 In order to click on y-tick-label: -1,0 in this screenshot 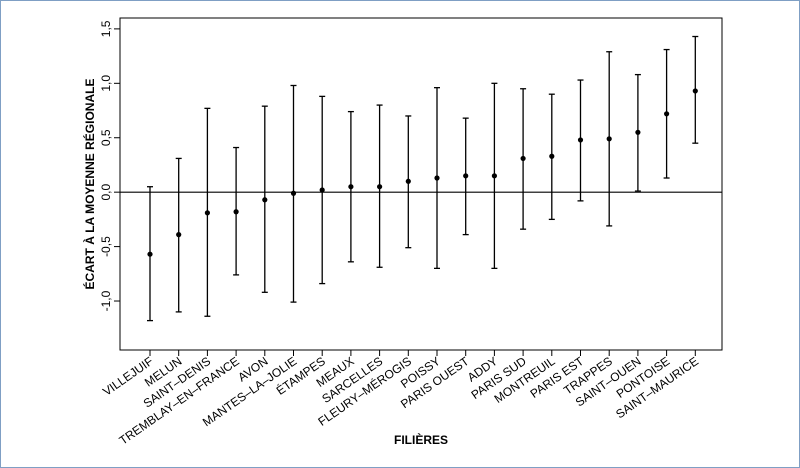, I will do `click(106, 300)`.